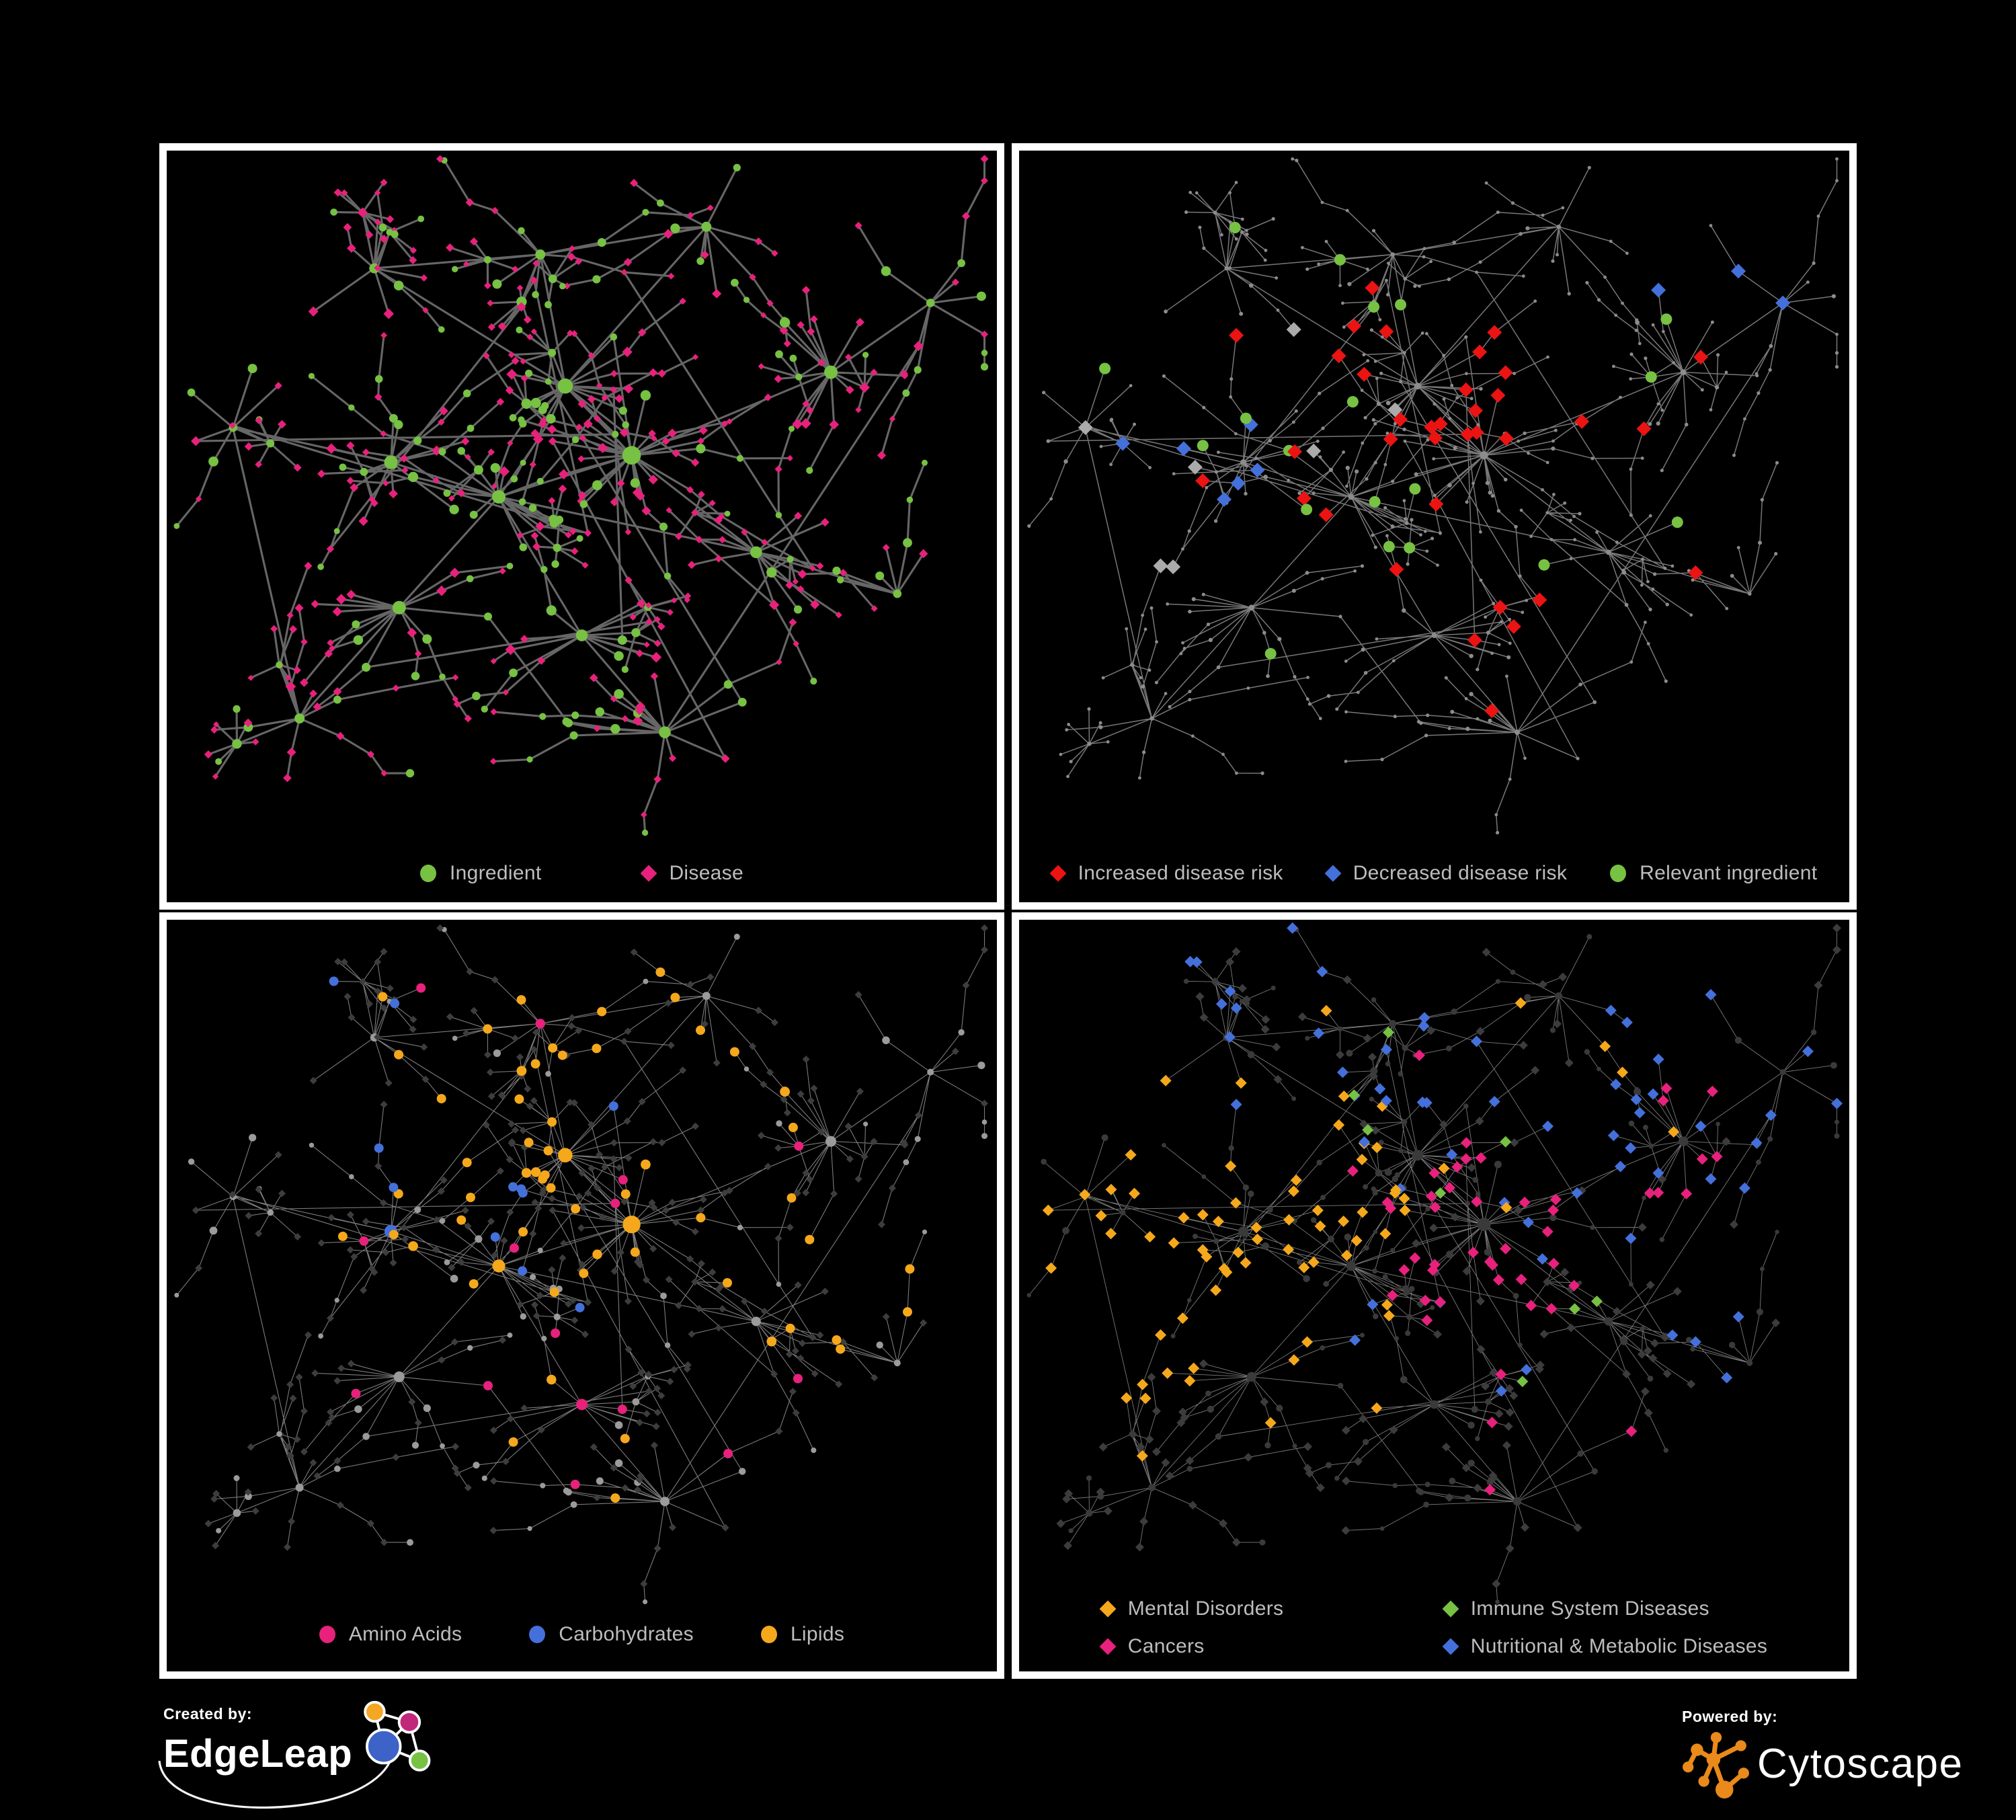 Image resolution: width=2016 pixels, height=1820 pixels. I want to click on legend-item-nutritional-metabolic-diseases: Nutritional & Metabolic Diseases, so click(1605, 1646).